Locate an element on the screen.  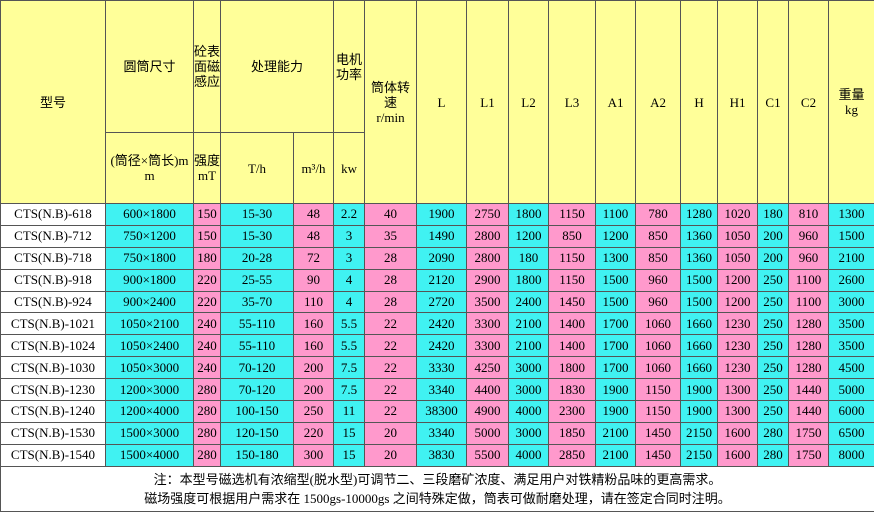
data-cell: 38300 is located at coordinates (442, 412).